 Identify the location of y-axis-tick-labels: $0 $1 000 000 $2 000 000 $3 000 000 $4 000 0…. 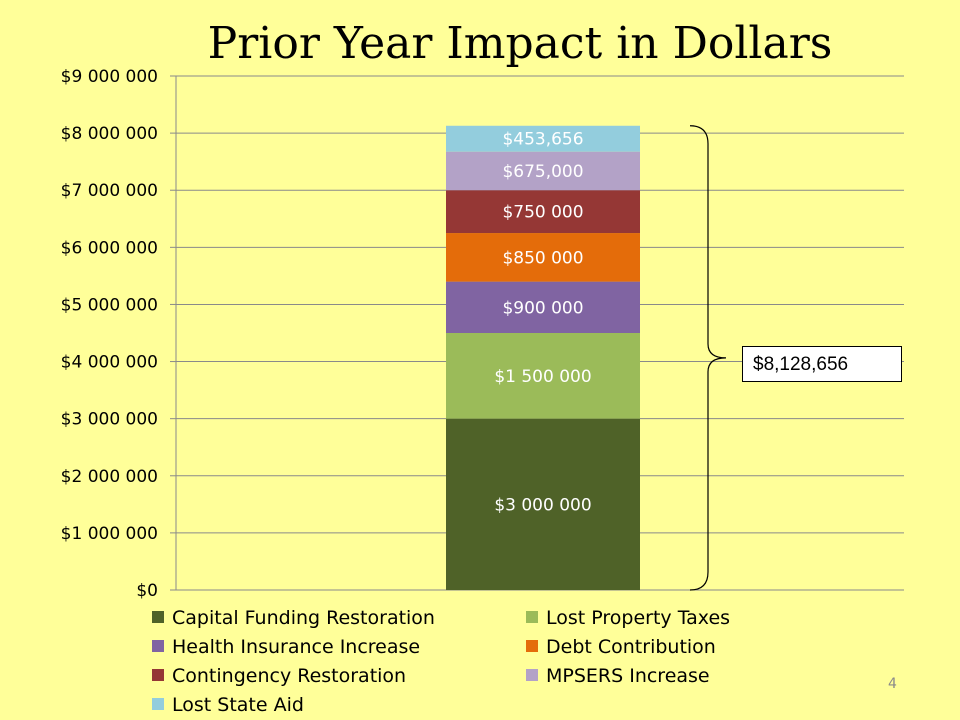
(109, 334).